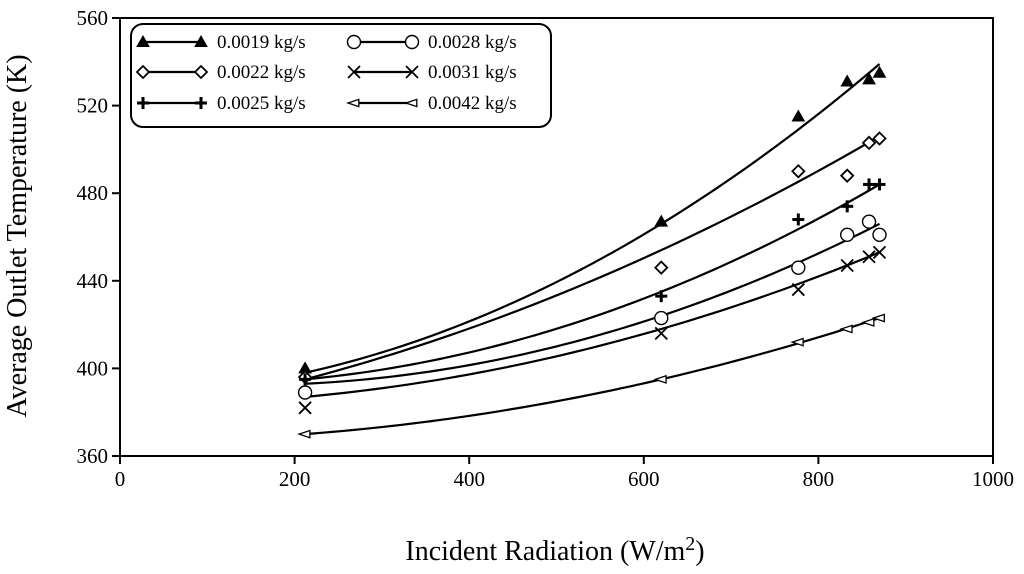  What do you see at coordinates (93, 456) in the screenshot?
I see `y-tick-label: 360` at bounding box center [93, 456].